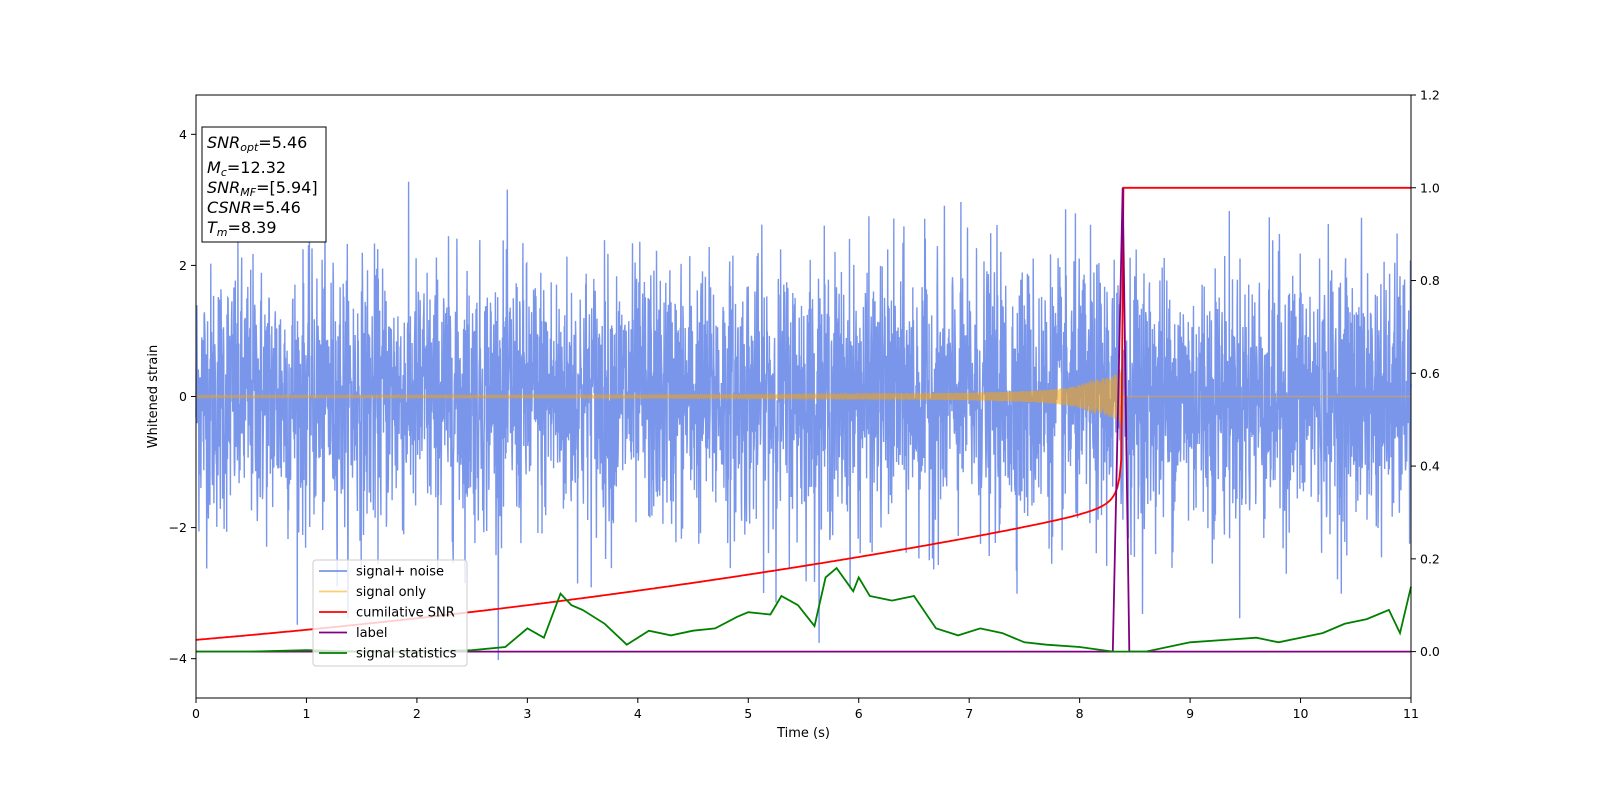 Image resolution: width=1600 pixels, height=800 pixels. I want to click on legend-entry: signal+ noise, so click(400, 572).